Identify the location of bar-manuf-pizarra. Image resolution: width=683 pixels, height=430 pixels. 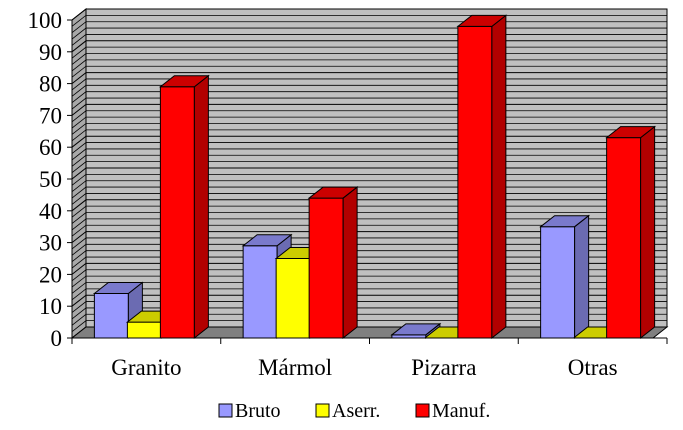
(482, 177).